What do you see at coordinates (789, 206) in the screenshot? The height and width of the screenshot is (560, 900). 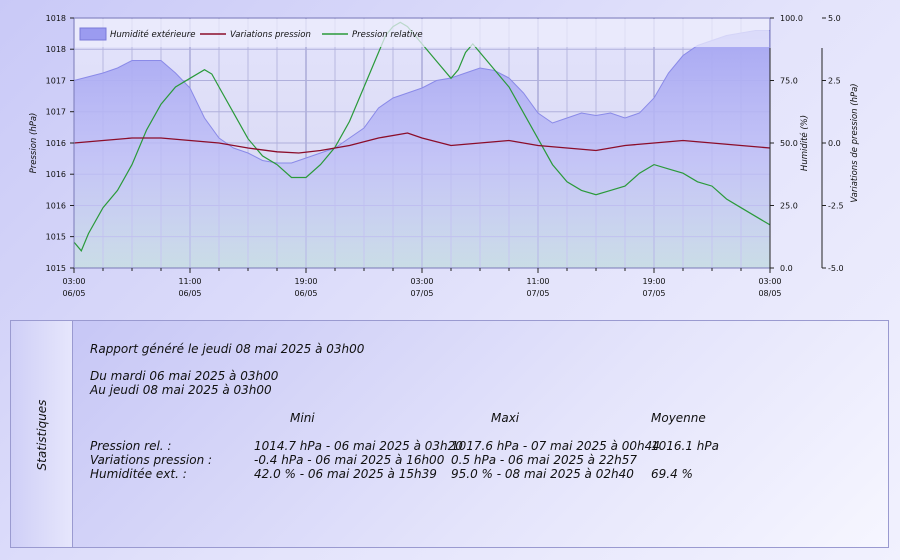 I see `y-right1-tick-label: 25.0` at bounding box center [789, 206].